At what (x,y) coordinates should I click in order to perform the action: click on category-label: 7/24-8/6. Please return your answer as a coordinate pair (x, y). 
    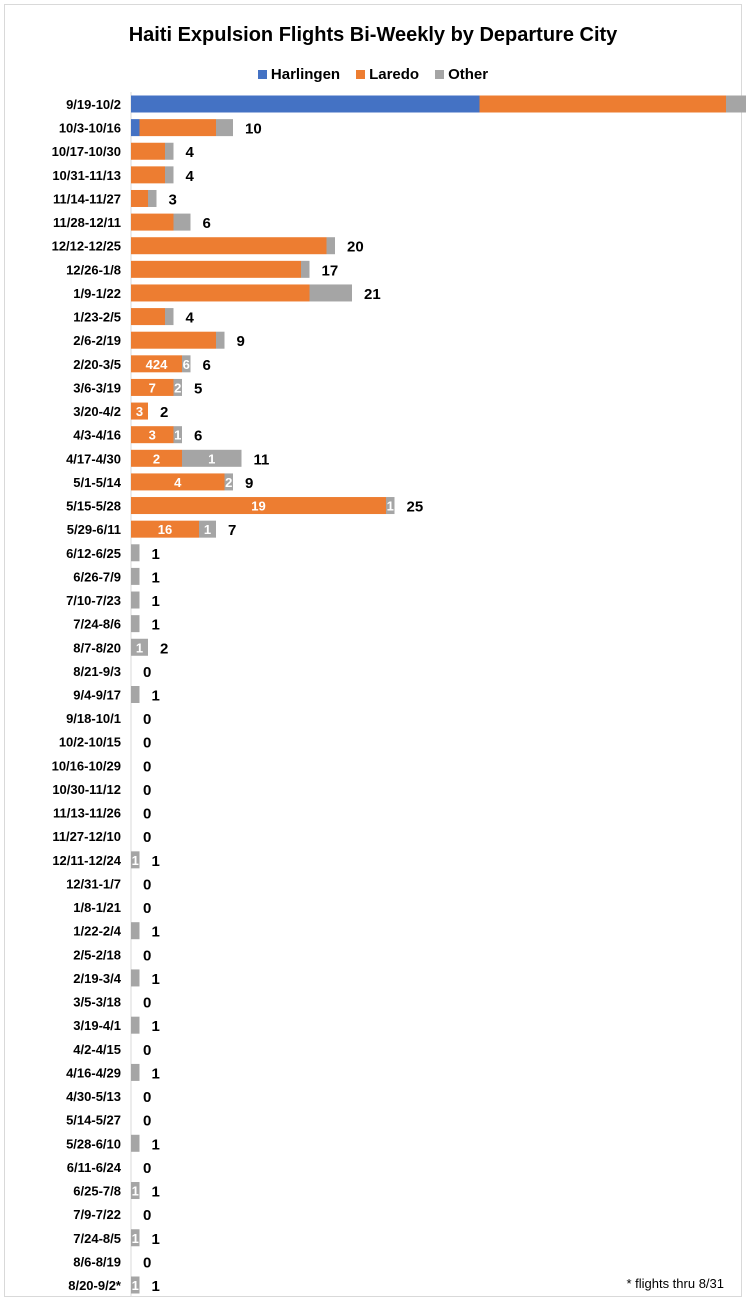
    Looking at the image, I should click on (97, 624).